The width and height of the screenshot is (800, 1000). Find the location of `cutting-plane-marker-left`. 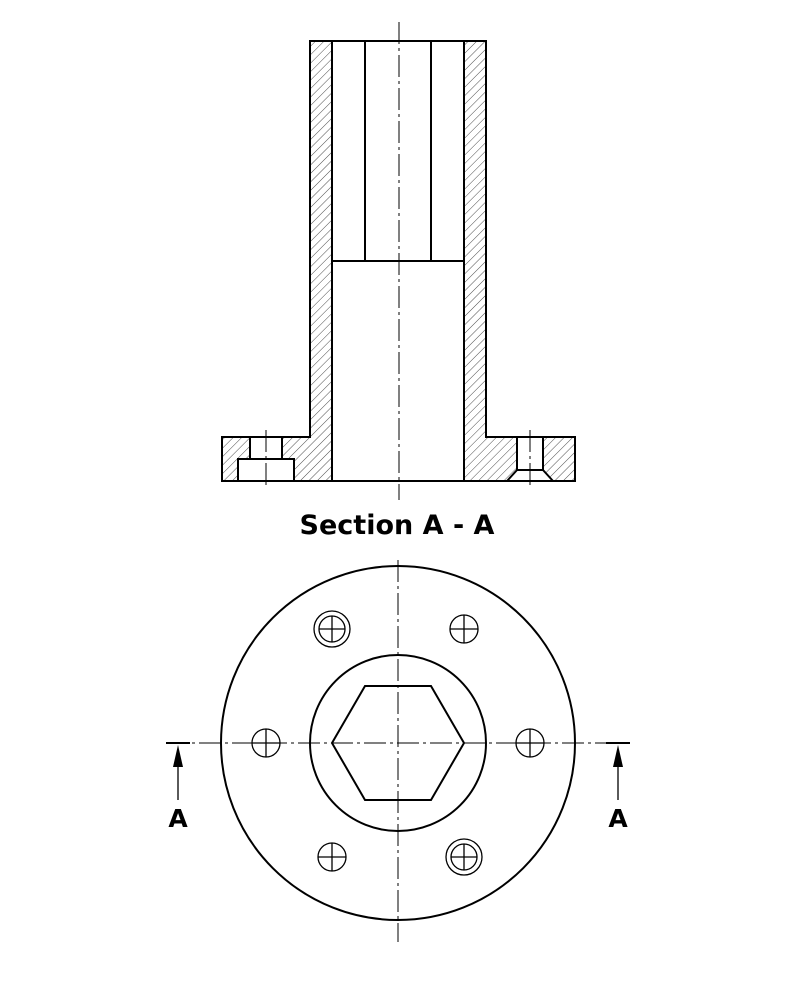

cutting-plane-marker-left is located at coordinates (178, 771).